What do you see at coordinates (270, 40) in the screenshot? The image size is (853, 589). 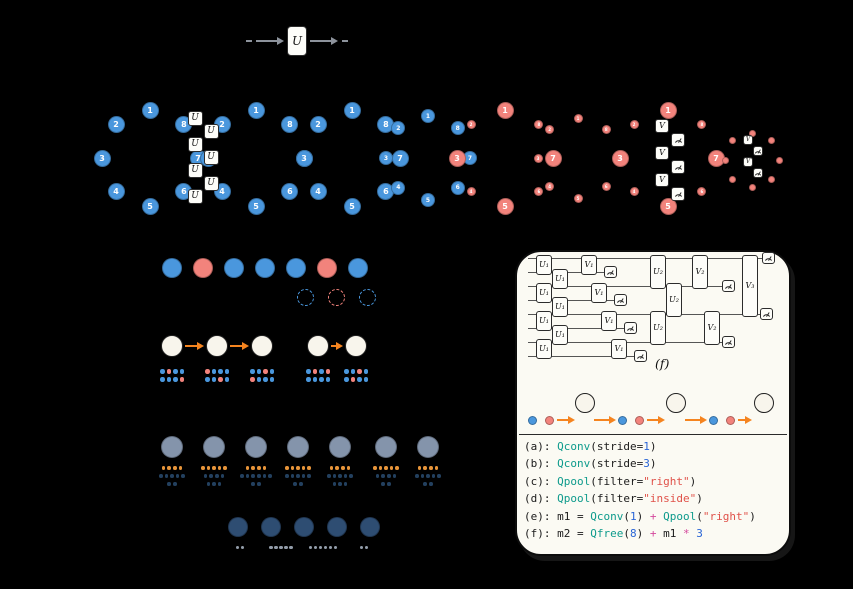 I see `flow-arrow-gray` at bounding box center [270, 40].